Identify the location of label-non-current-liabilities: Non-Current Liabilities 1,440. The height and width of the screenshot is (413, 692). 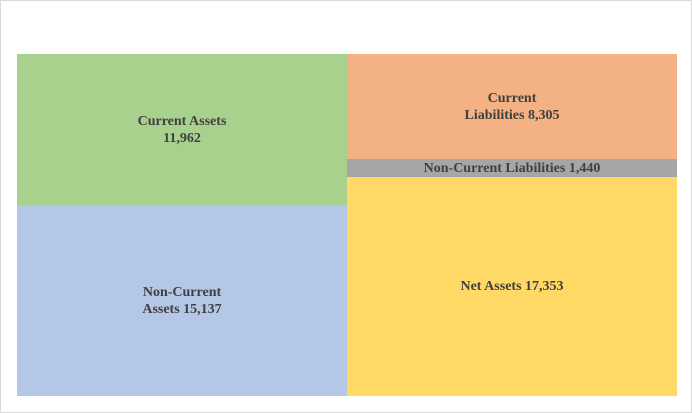
(512, 168).